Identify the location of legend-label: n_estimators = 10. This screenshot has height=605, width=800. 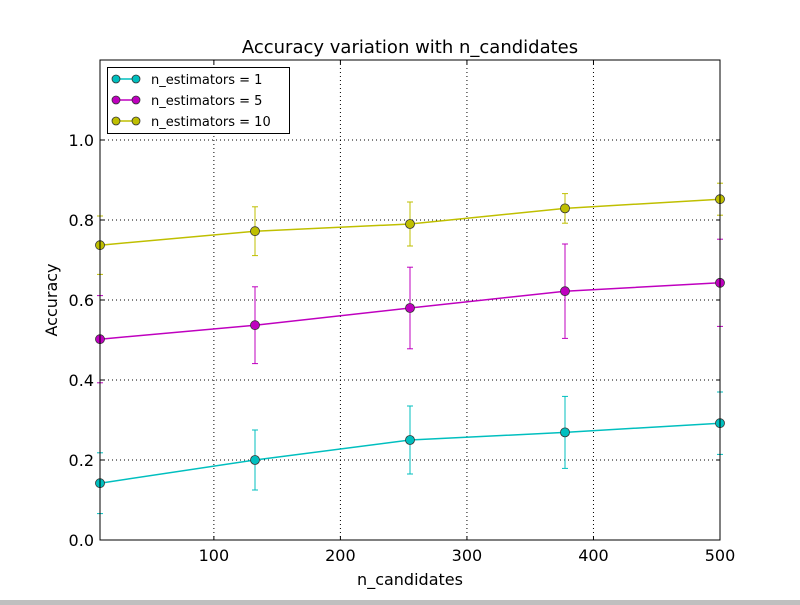
(211, 122).